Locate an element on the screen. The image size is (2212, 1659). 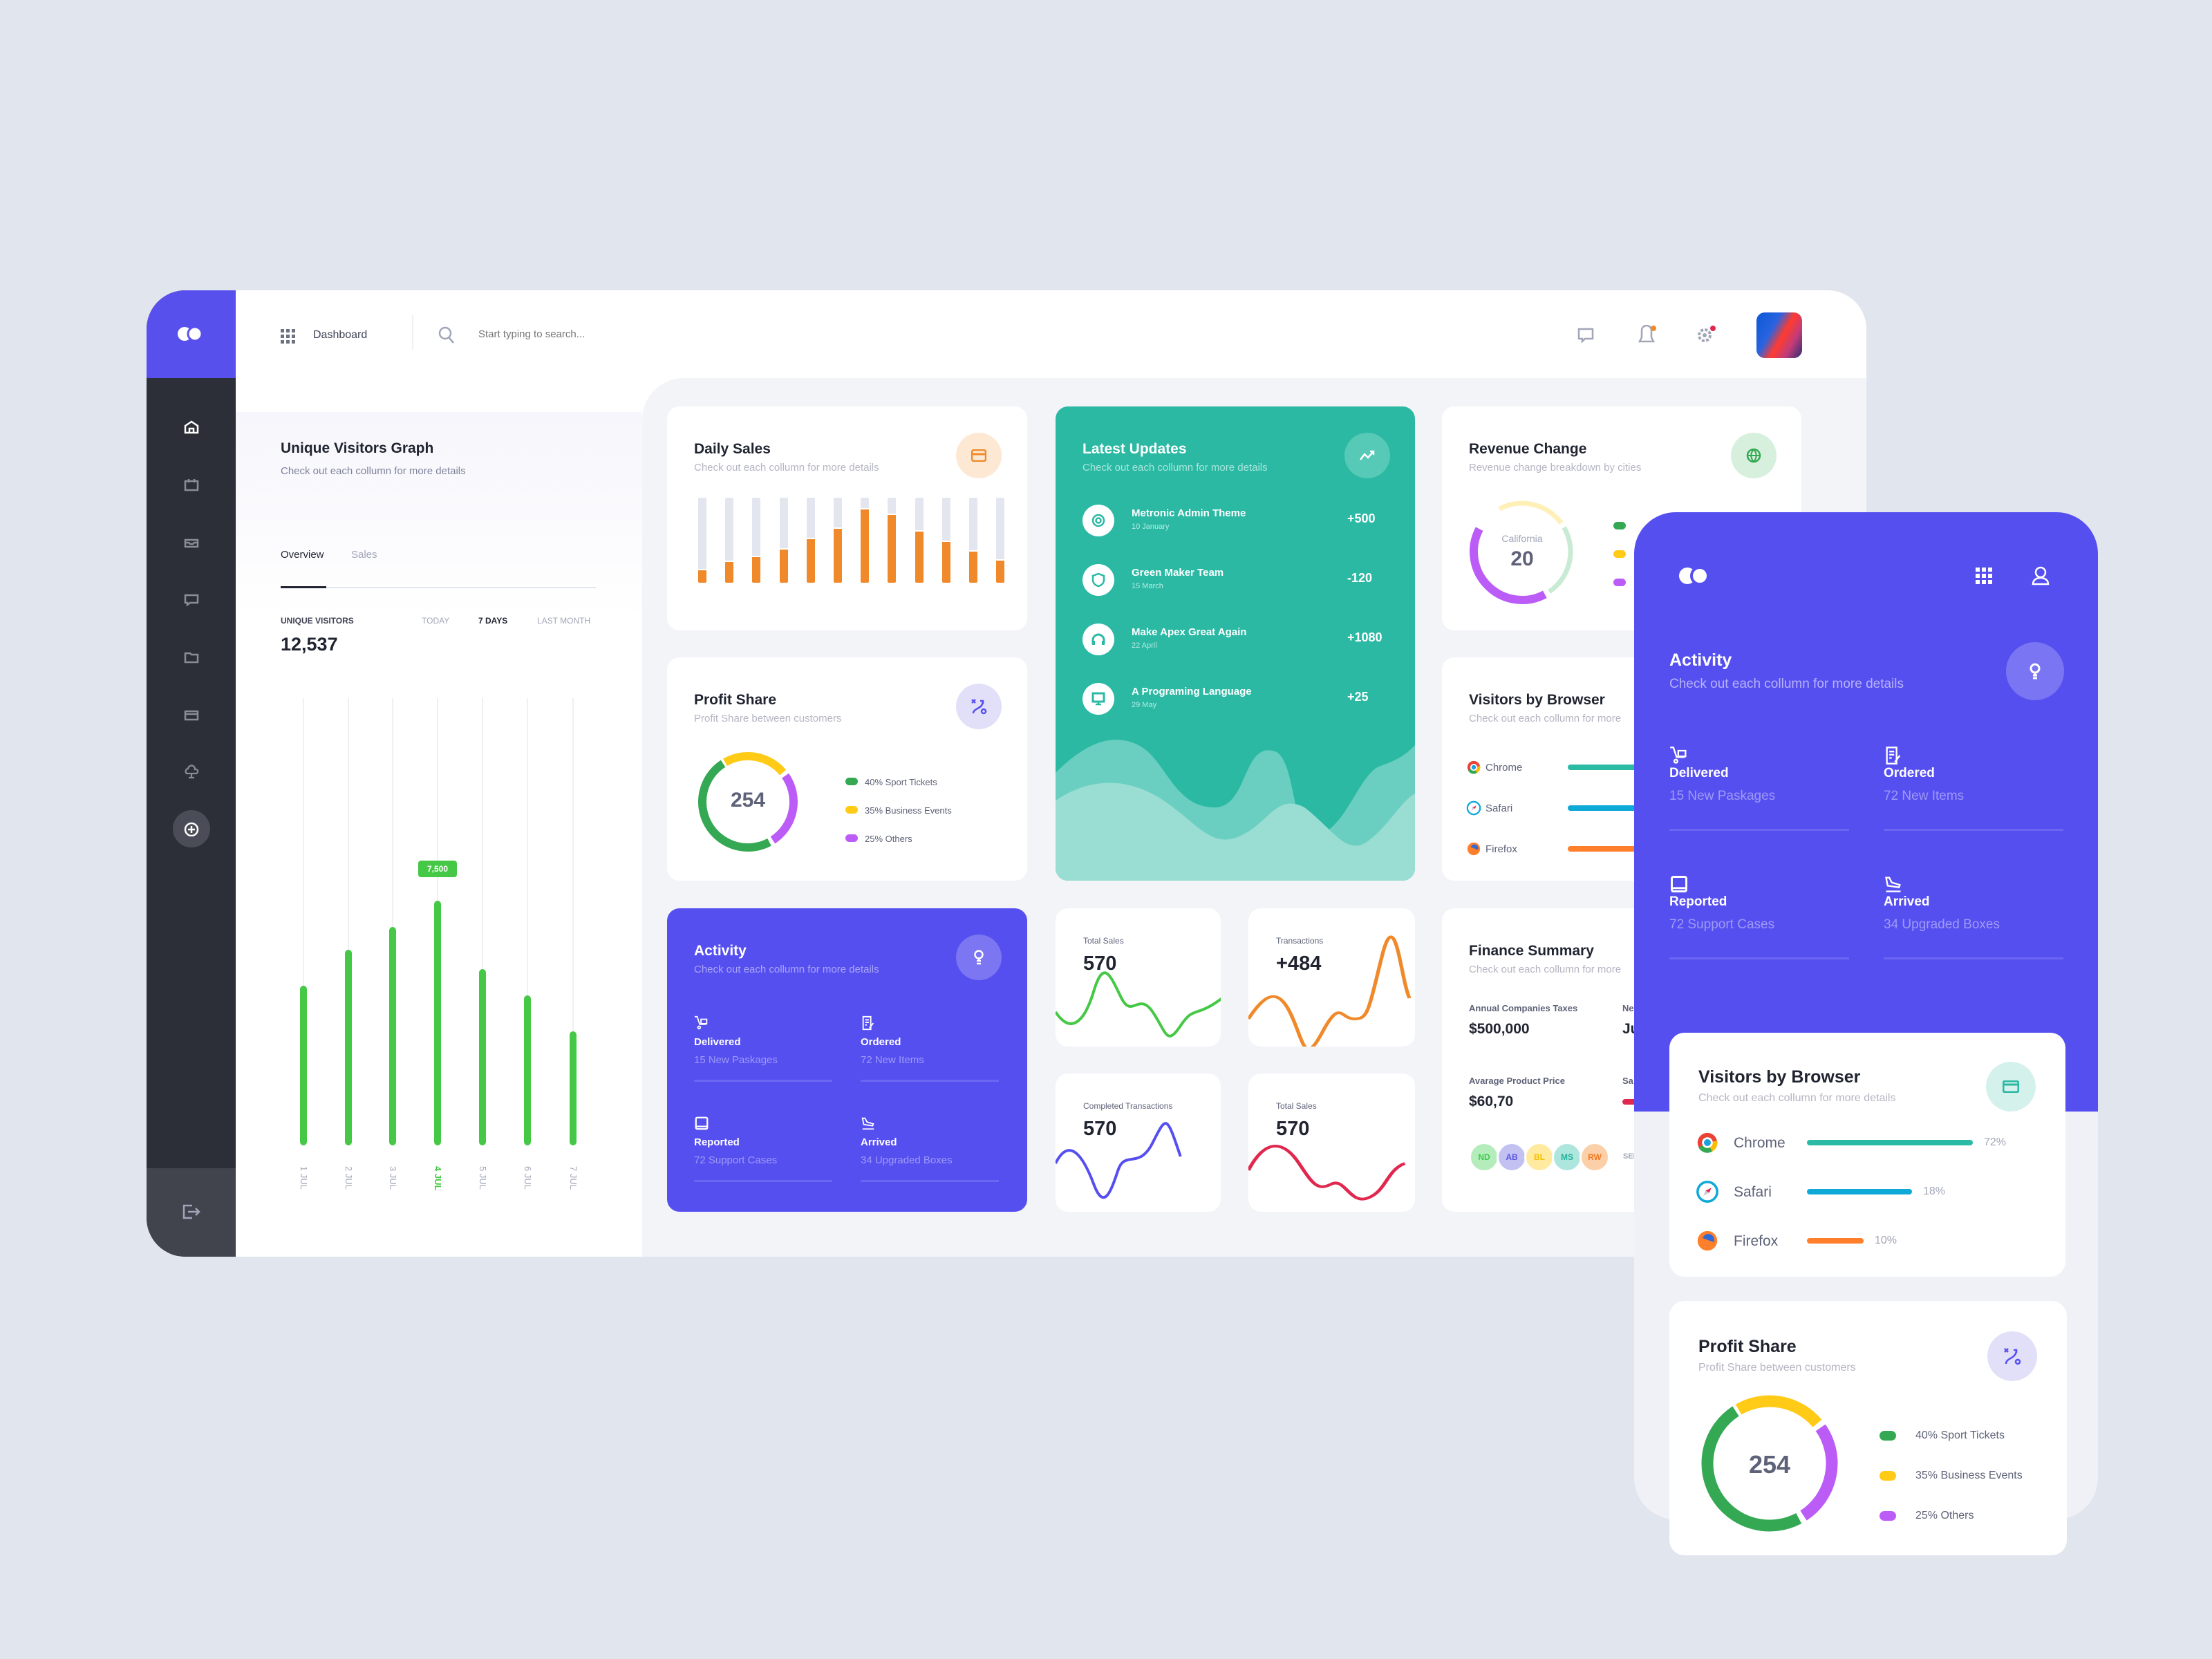
chat-icon is located at coordinates (1586, 335).